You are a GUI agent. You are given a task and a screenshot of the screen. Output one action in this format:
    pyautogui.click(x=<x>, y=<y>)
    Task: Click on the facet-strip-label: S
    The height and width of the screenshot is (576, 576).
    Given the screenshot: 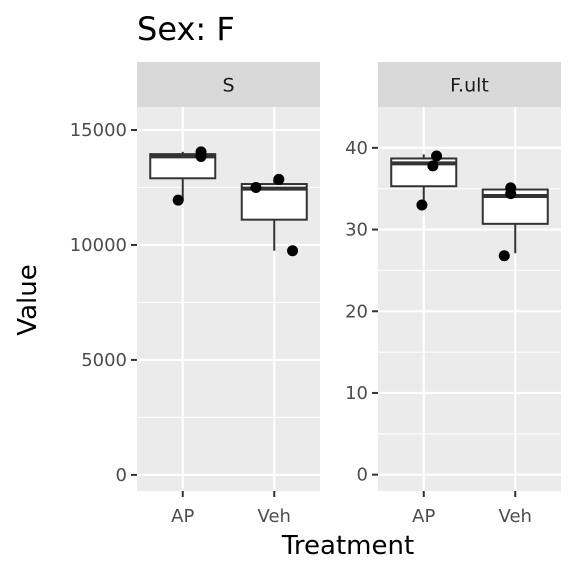 What is the action you would take?
    pyautogui.click(x=228, y=86)
    